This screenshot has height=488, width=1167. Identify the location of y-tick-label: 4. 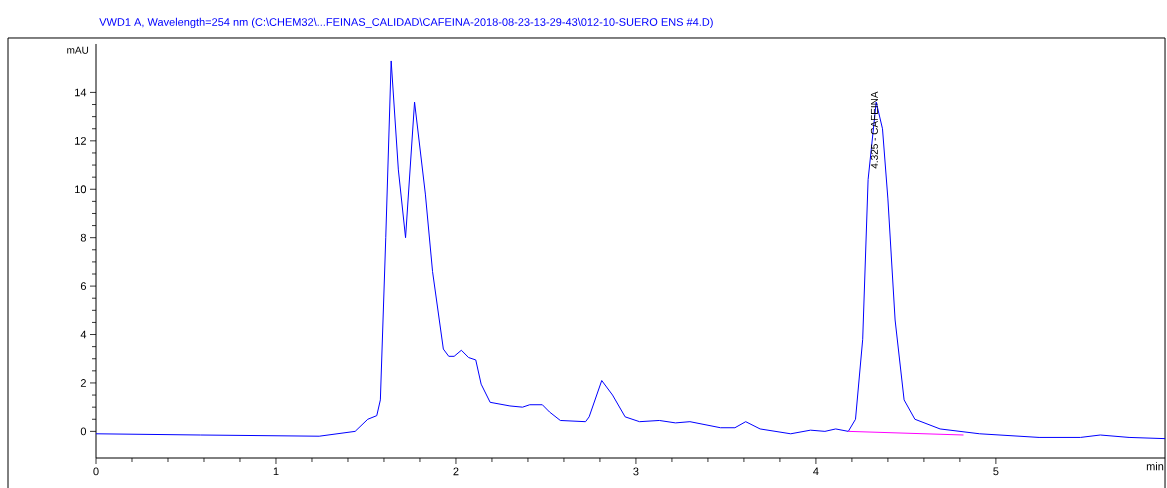
(83, 334).